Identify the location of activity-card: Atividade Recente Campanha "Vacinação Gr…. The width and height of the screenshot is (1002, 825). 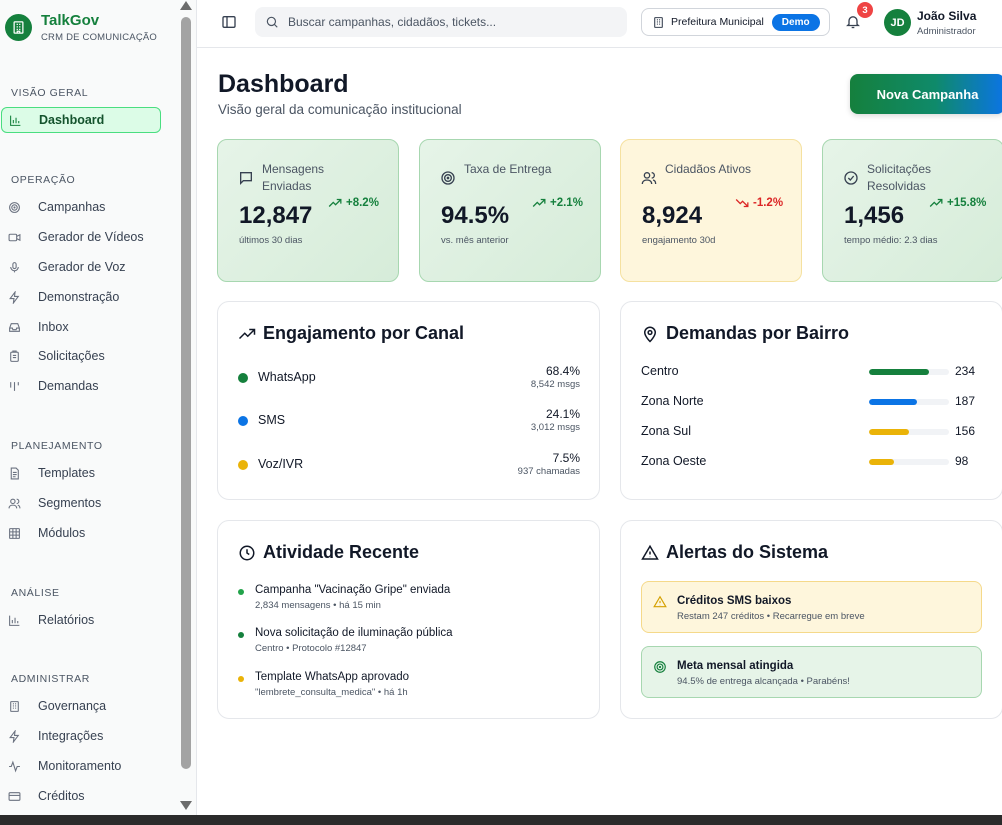
(408, 619).